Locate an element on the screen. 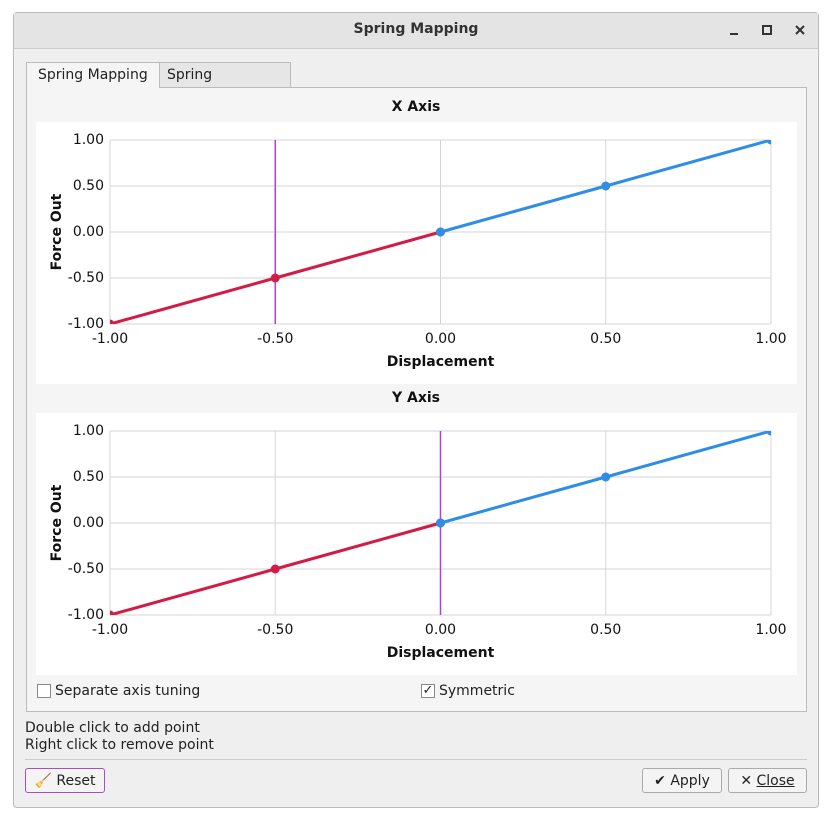 This screenshot has width=833, height=821. checkbox-label: Separate axis tuning is located at coordinates (128, 691).